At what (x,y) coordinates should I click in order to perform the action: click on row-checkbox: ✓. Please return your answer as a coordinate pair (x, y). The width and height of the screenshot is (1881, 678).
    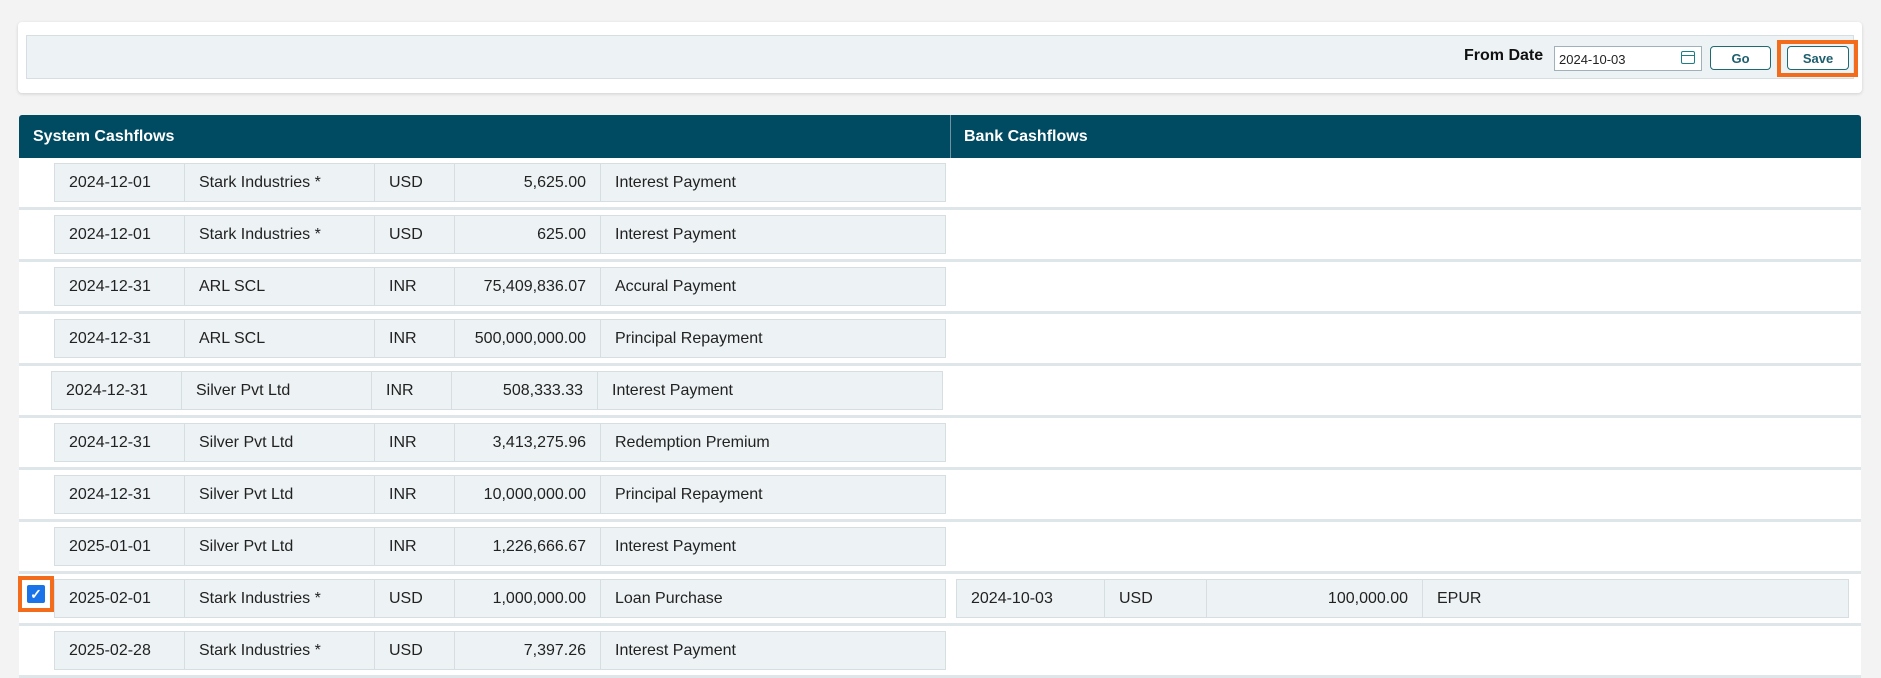
    Looking at the image, I should click on (36, 594).